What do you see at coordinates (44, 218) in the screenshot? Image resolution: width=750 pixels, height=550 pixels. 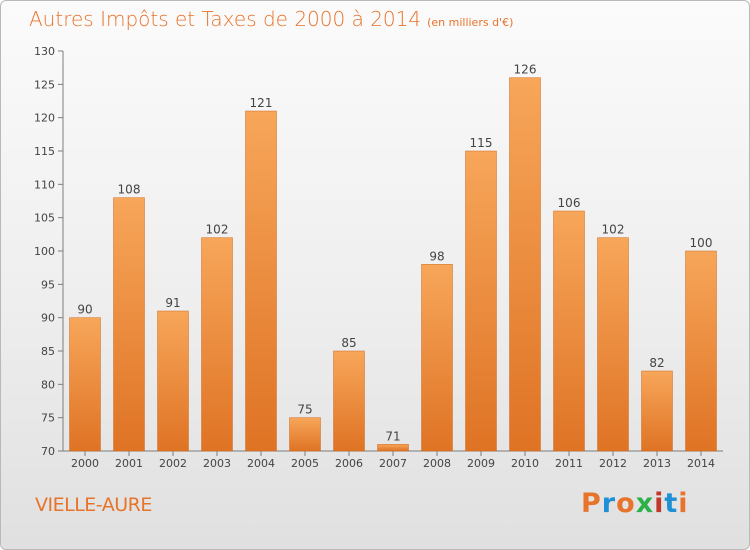 I see `y-tick-label: 105` at bounding box center [44, 218].